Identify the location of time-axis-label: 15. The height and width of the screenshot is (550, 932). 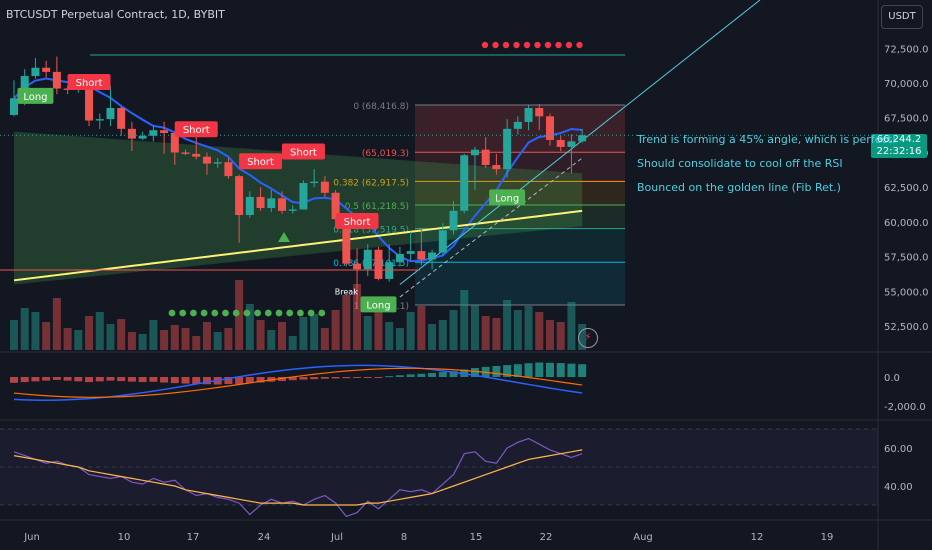
(476, 537).